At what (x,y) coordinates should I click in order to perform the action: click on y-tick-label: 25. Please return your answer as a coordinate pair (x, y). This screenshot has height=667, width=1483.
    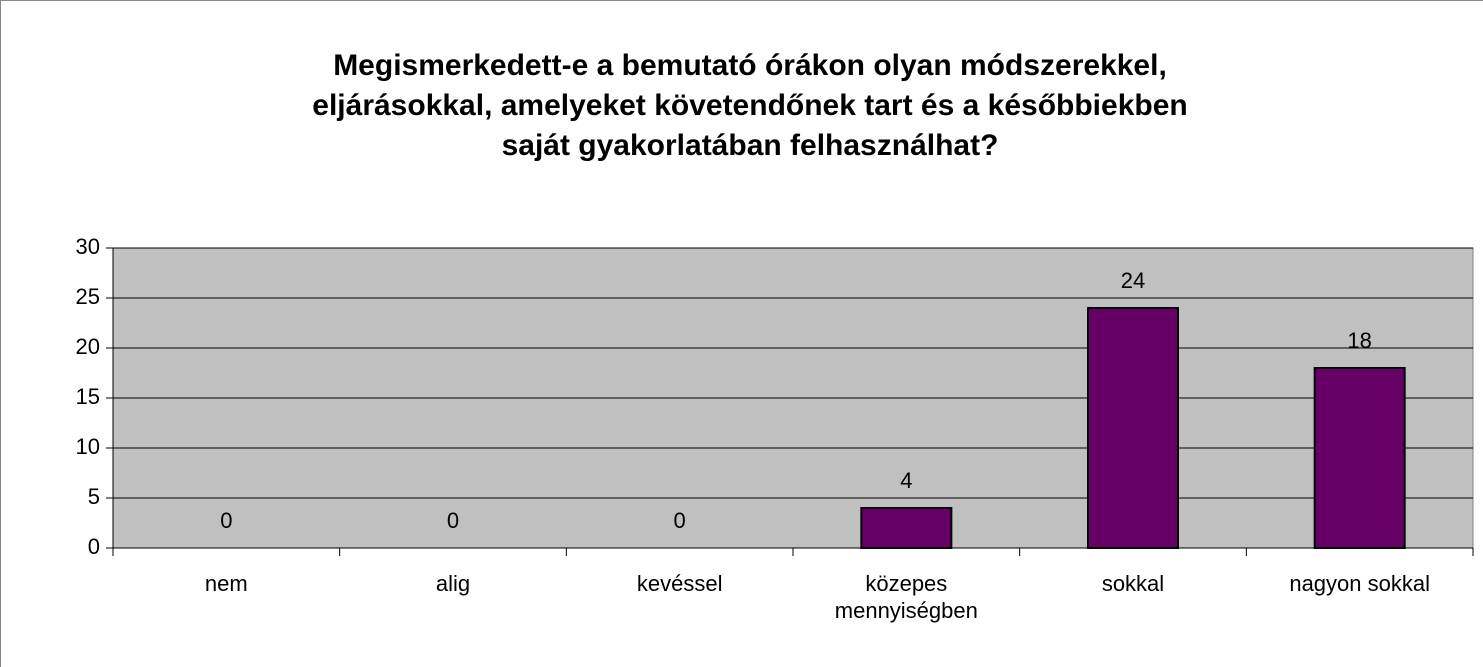
    Looking at the image, I should click on (88, 296).